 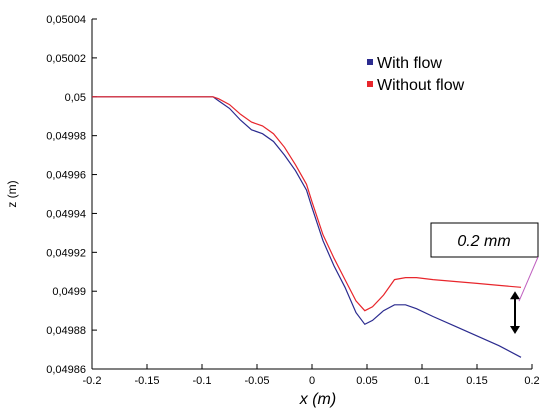 What do you see at coordinates (528, 279) in the screenshot?
I see `annotation-leader` at bounding box center [528, 279].